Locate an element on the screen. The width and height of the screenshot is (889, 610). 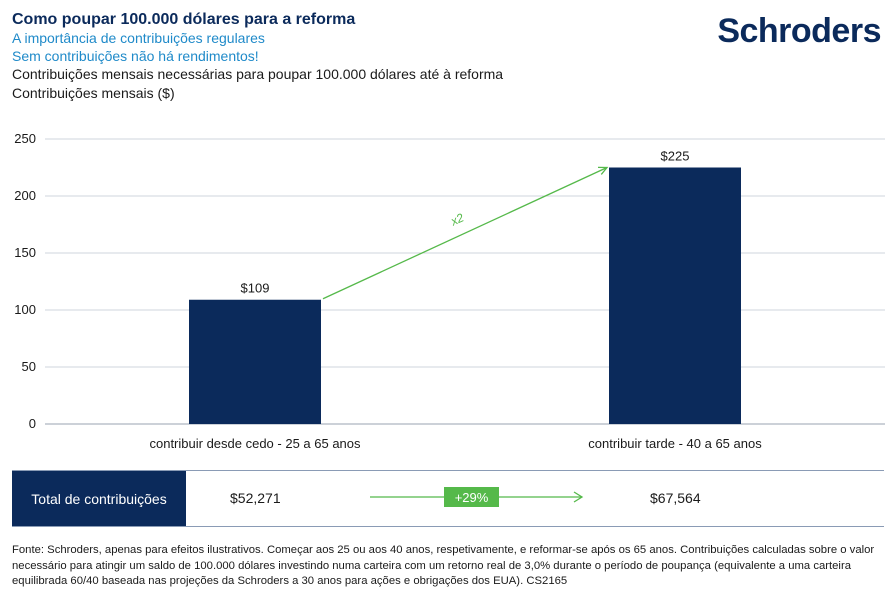
data-label-0: $109 is located at coordinates (255, 288).